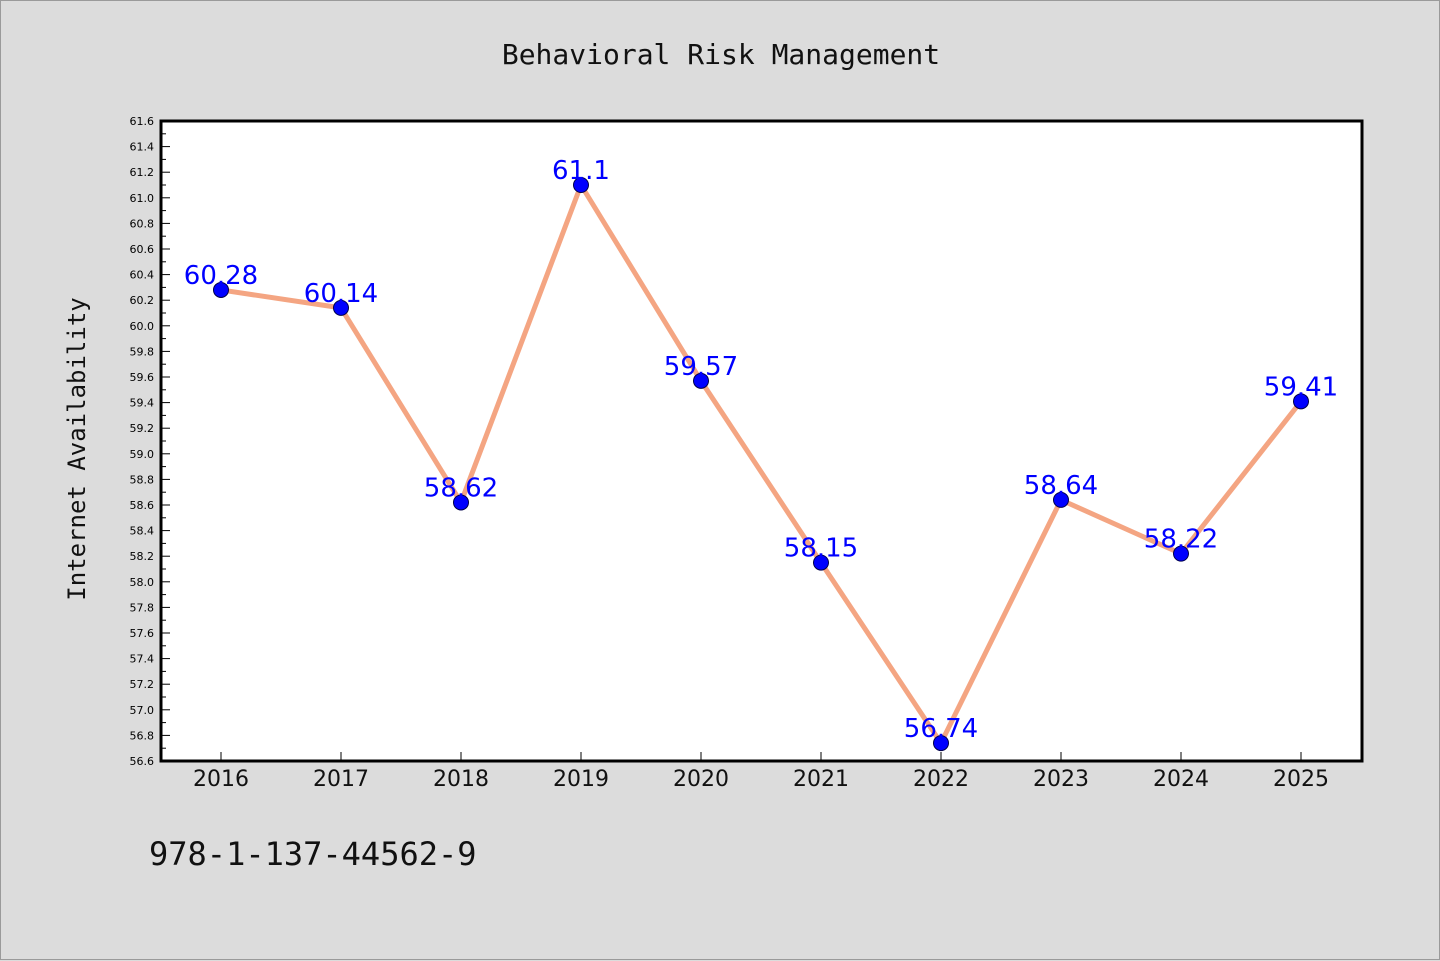  What do you see at coordinates (142, 403) in the screenshot?
I see `y-tick-label: 59.4` at bounding box center [142, 403].